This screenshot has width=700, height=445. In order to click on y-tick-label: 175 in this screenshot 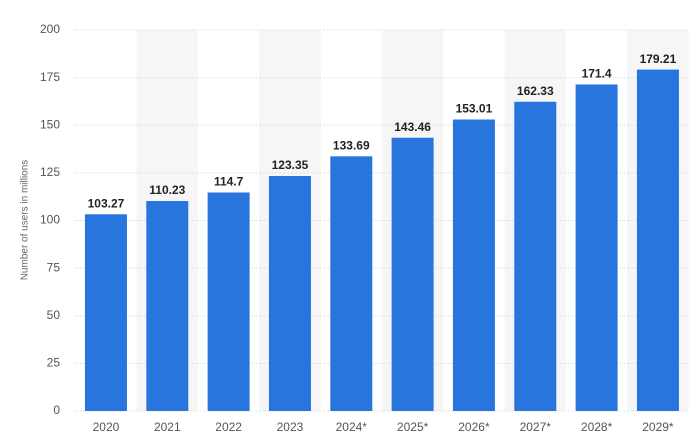, I will do `click(50, 77)`.